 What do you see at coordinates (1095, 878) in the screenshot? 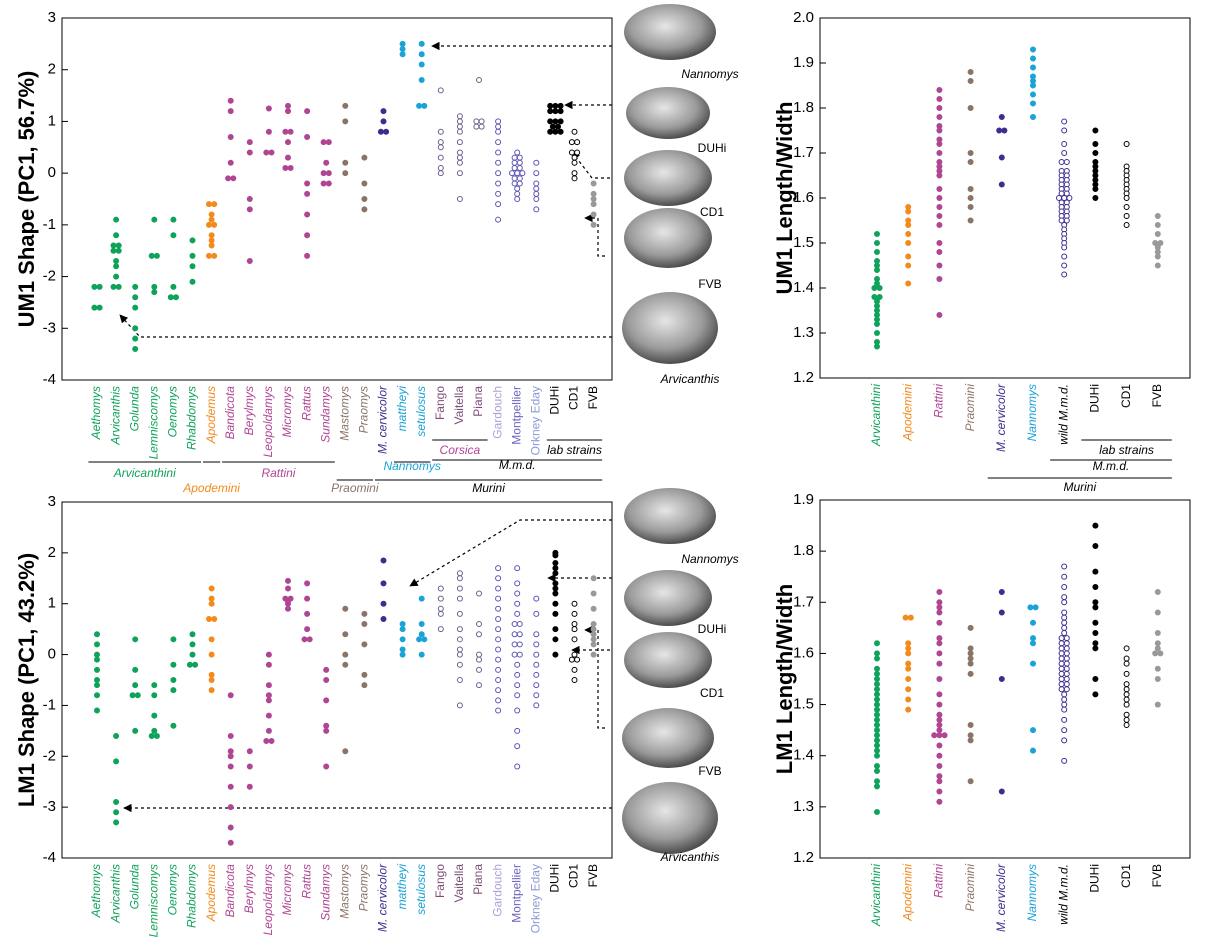
I see `x-tick-label: DUHi` at bounding box center [1095, 878].